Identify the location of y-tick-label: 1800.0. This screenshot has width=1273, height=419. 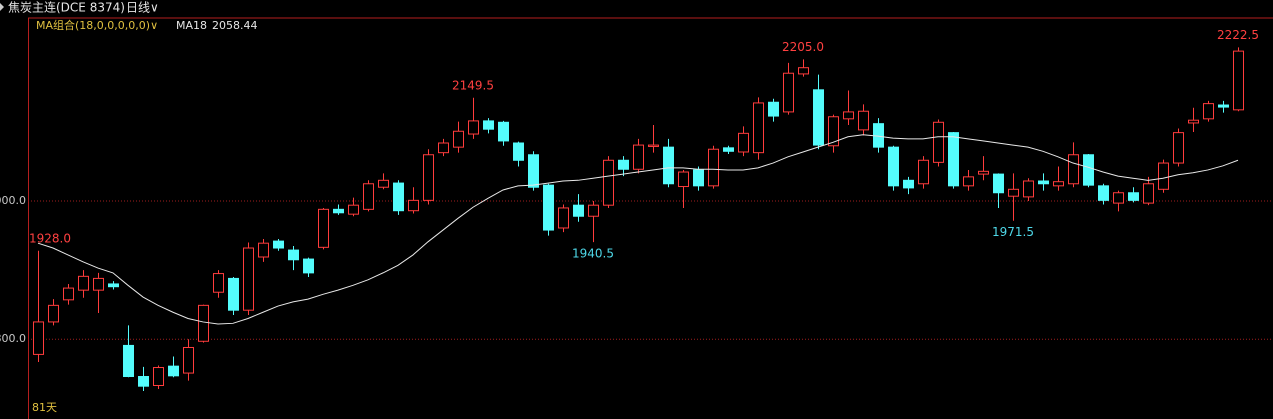
(13, 338).